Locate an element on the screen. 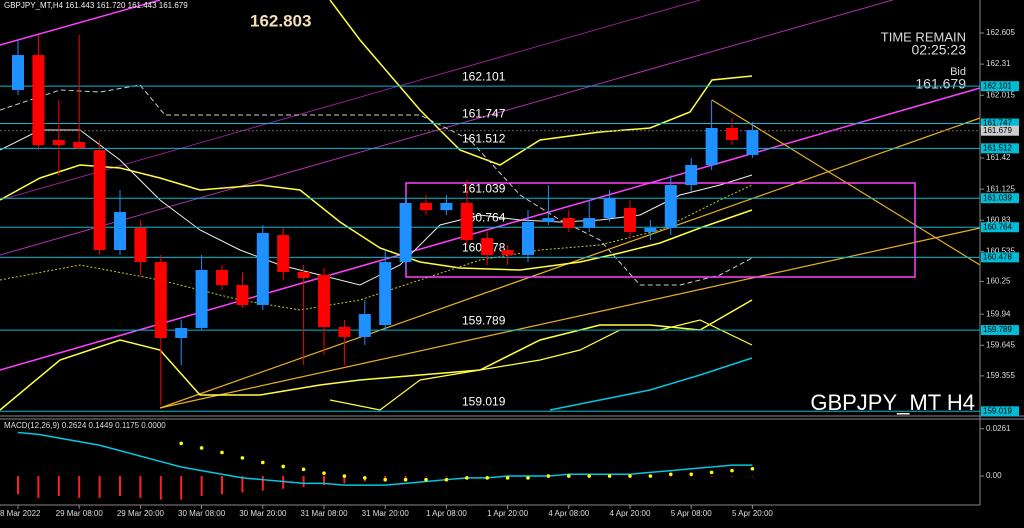  x-tick-label: 4 Apr 20:00 is located at coordinates (630, 513).